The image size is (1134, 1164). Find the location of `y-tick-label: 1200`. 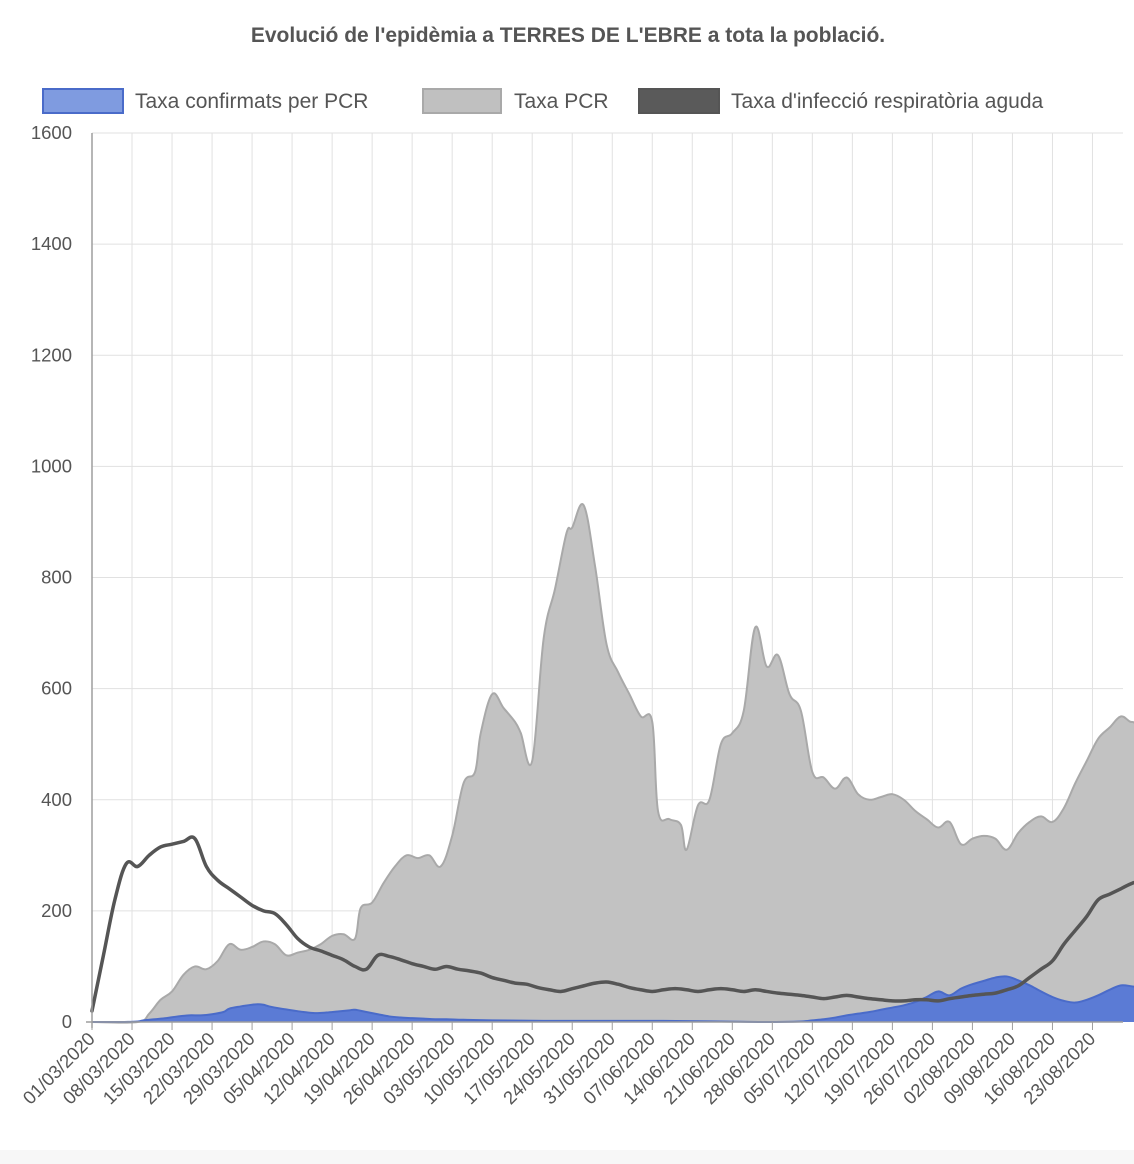

y-tick-label: 1200 is located at coordinates (51, 354).